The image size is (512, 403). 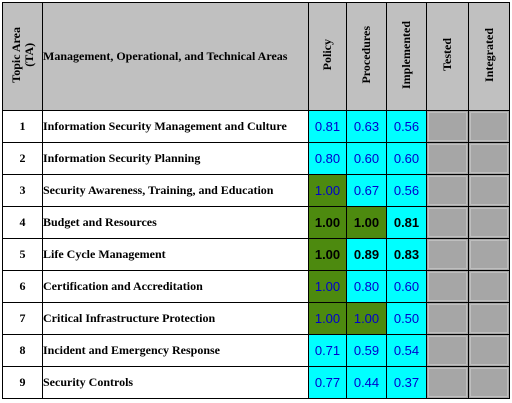 I want to click on topic-area-number: 9, so click(x=22, y=382).